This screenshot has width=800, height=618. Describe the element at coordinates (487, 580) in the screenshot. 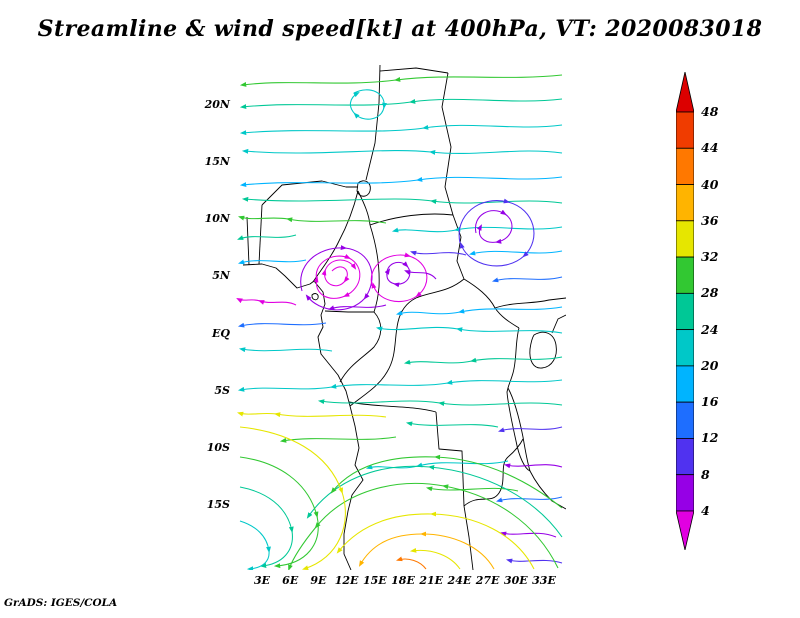

I see `x-tick-label: 27E` at that location.